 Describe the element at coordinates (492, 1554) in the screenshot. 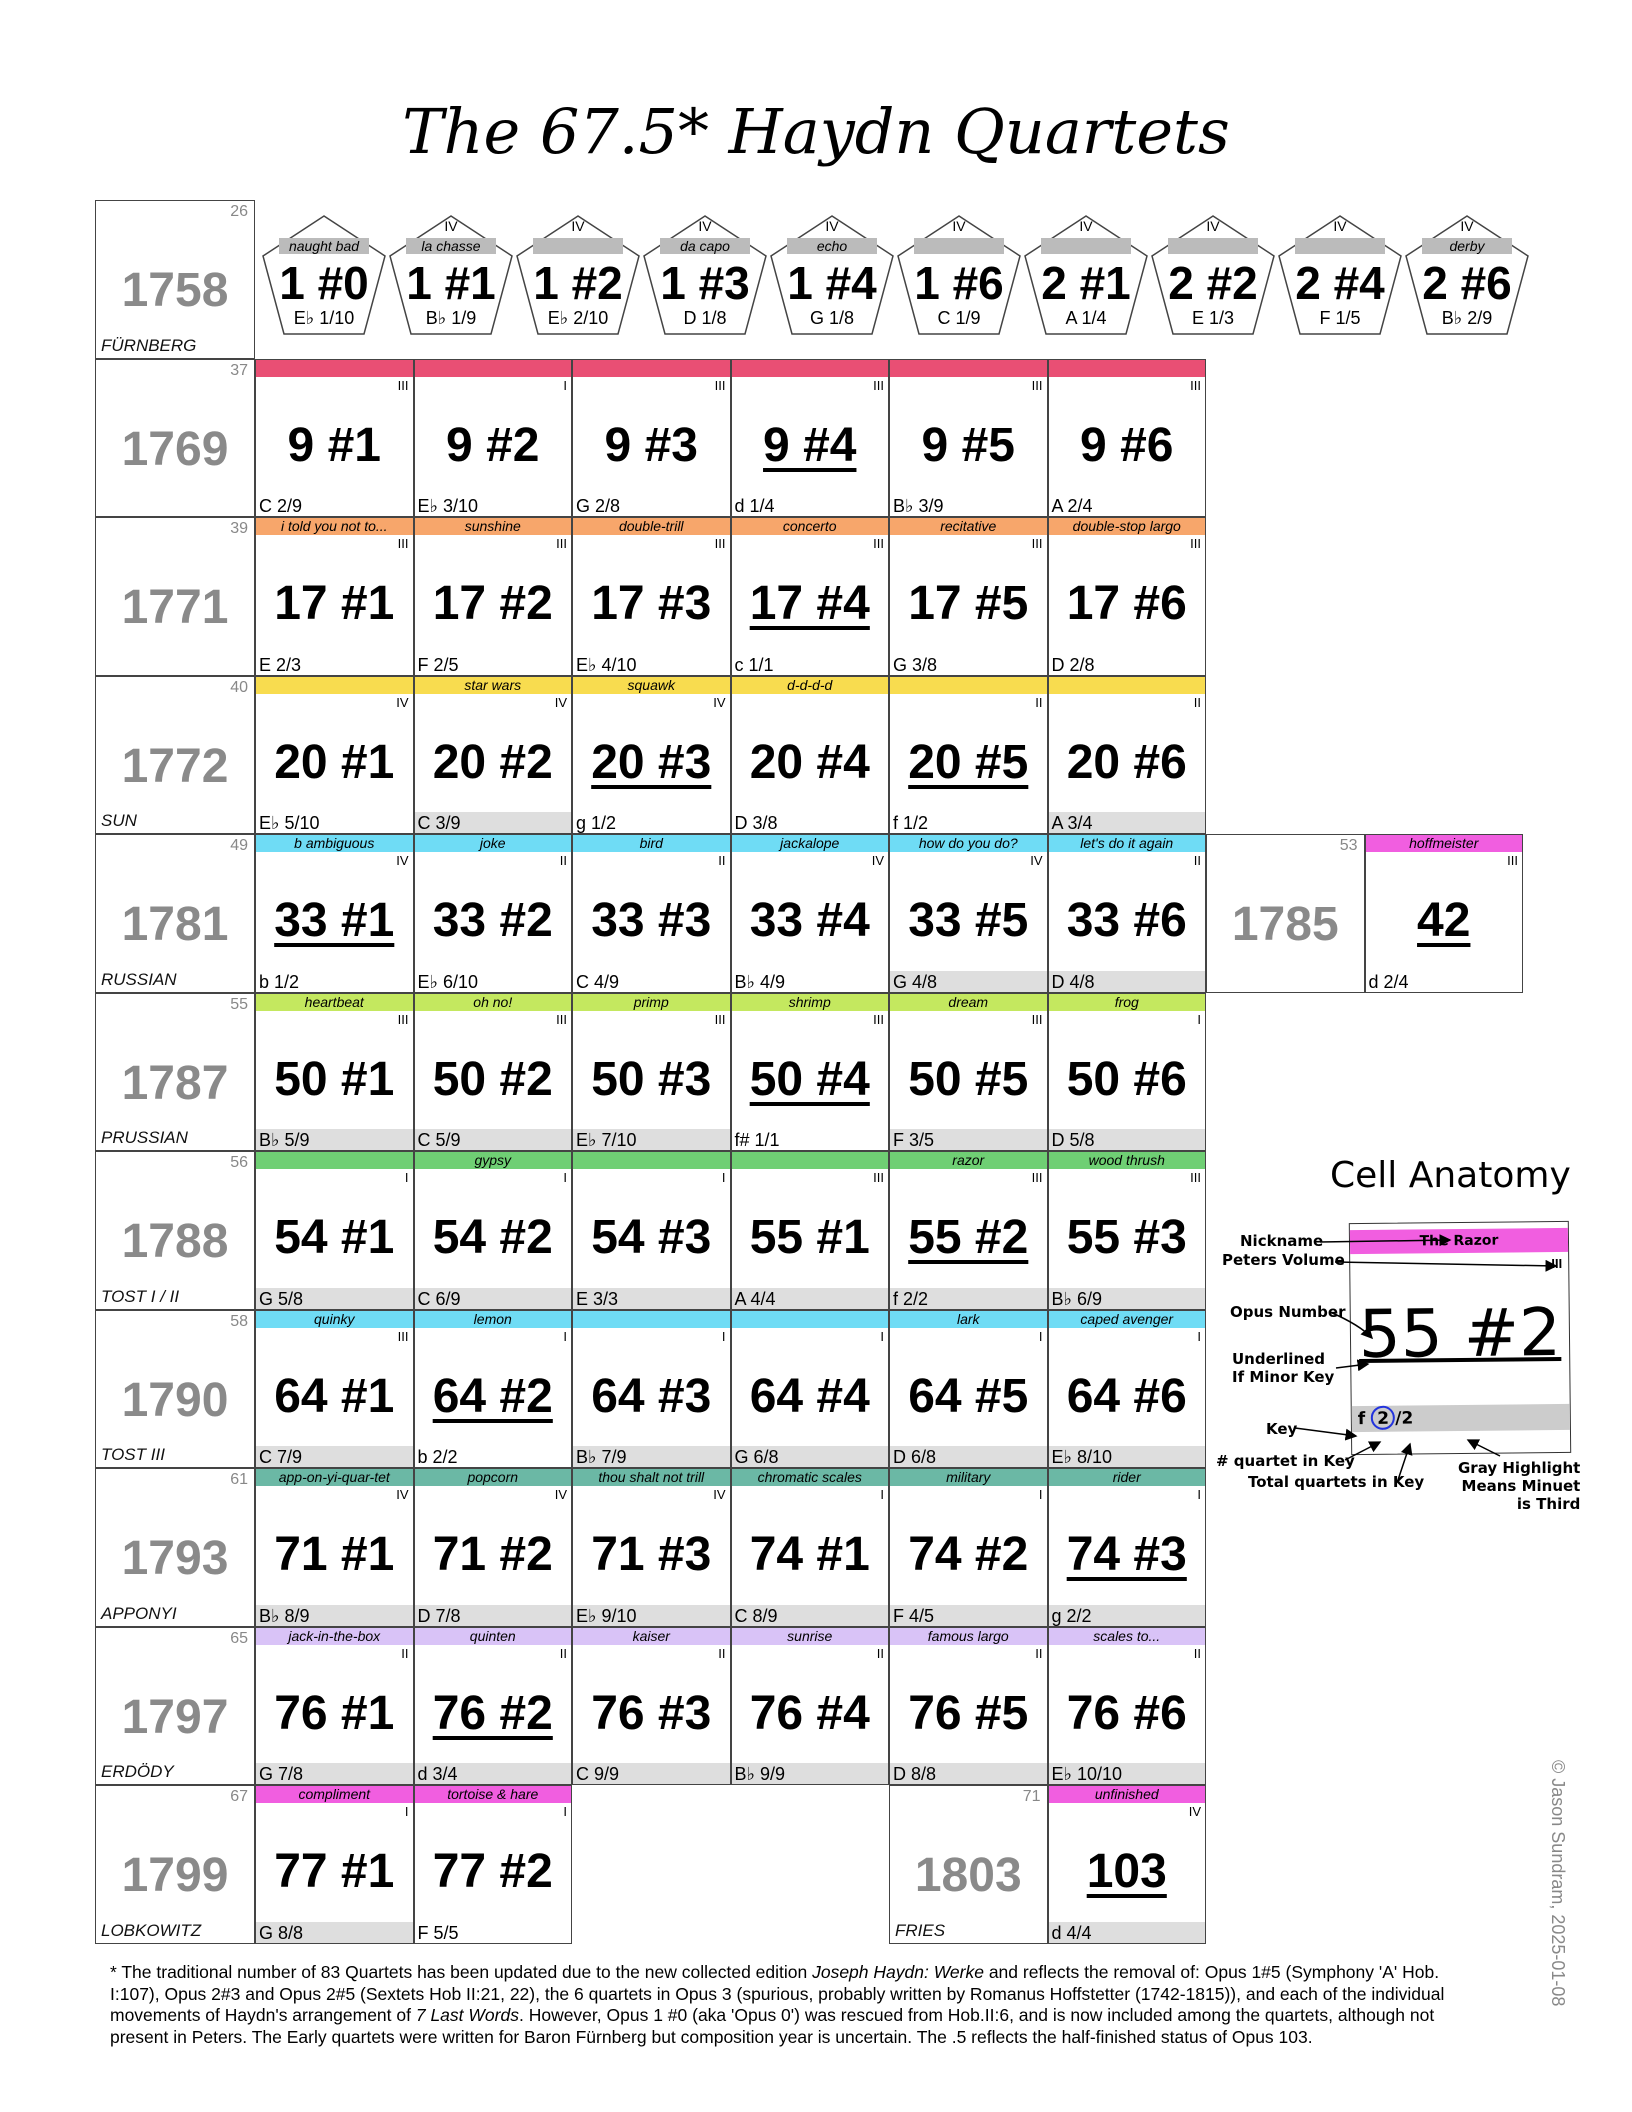

I see `opus-number: 71 #2` at that location.